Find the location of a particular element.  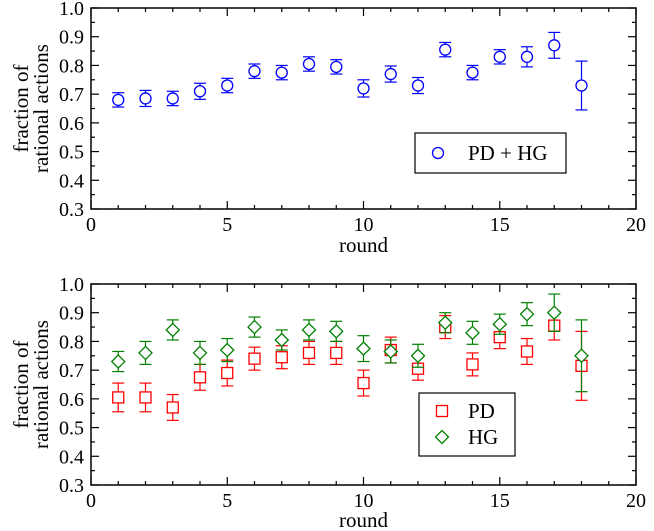

bottom-y-axis-label-line-2: rational actions is located at coordinates (41, 384).